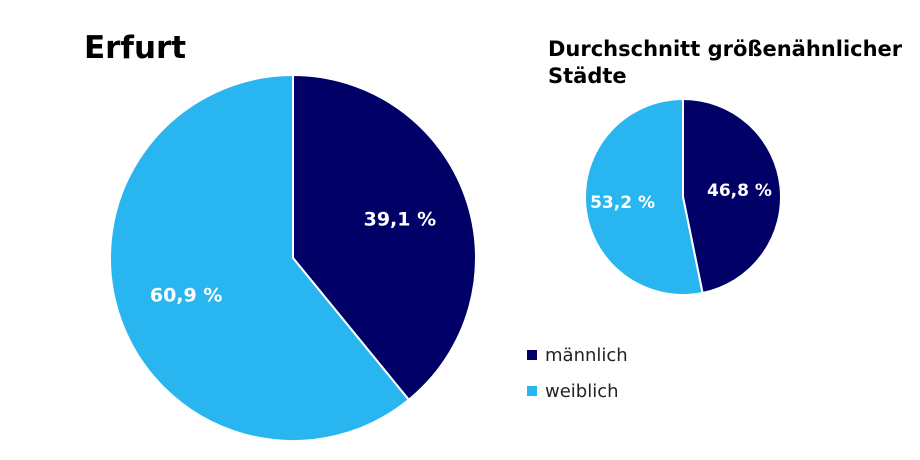  What do you see at coordinates (622, 203) in the screenshot?
I see `data-label-average-weiblich: 53,2 %` at bounding box center [622, 203].